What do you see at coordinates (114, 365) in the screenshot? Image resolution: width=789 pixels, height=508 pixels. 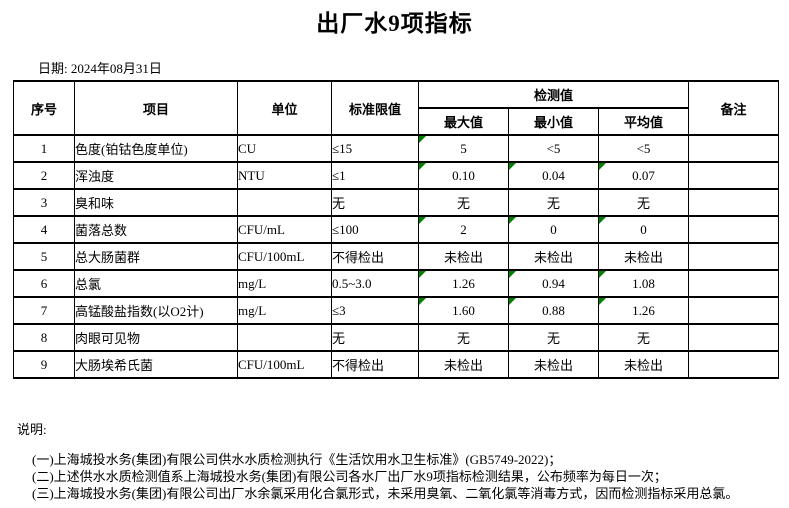 I see `cell-text: 大肠埃希氏菌` at bounding box center [114, 365].